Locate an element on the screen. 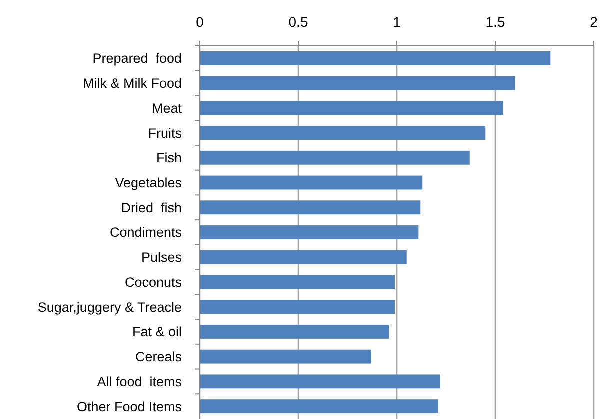 The image size is (600, 419). y-tick-label: Sugar,juggery & Treacle is located at coordinates (110, 307).